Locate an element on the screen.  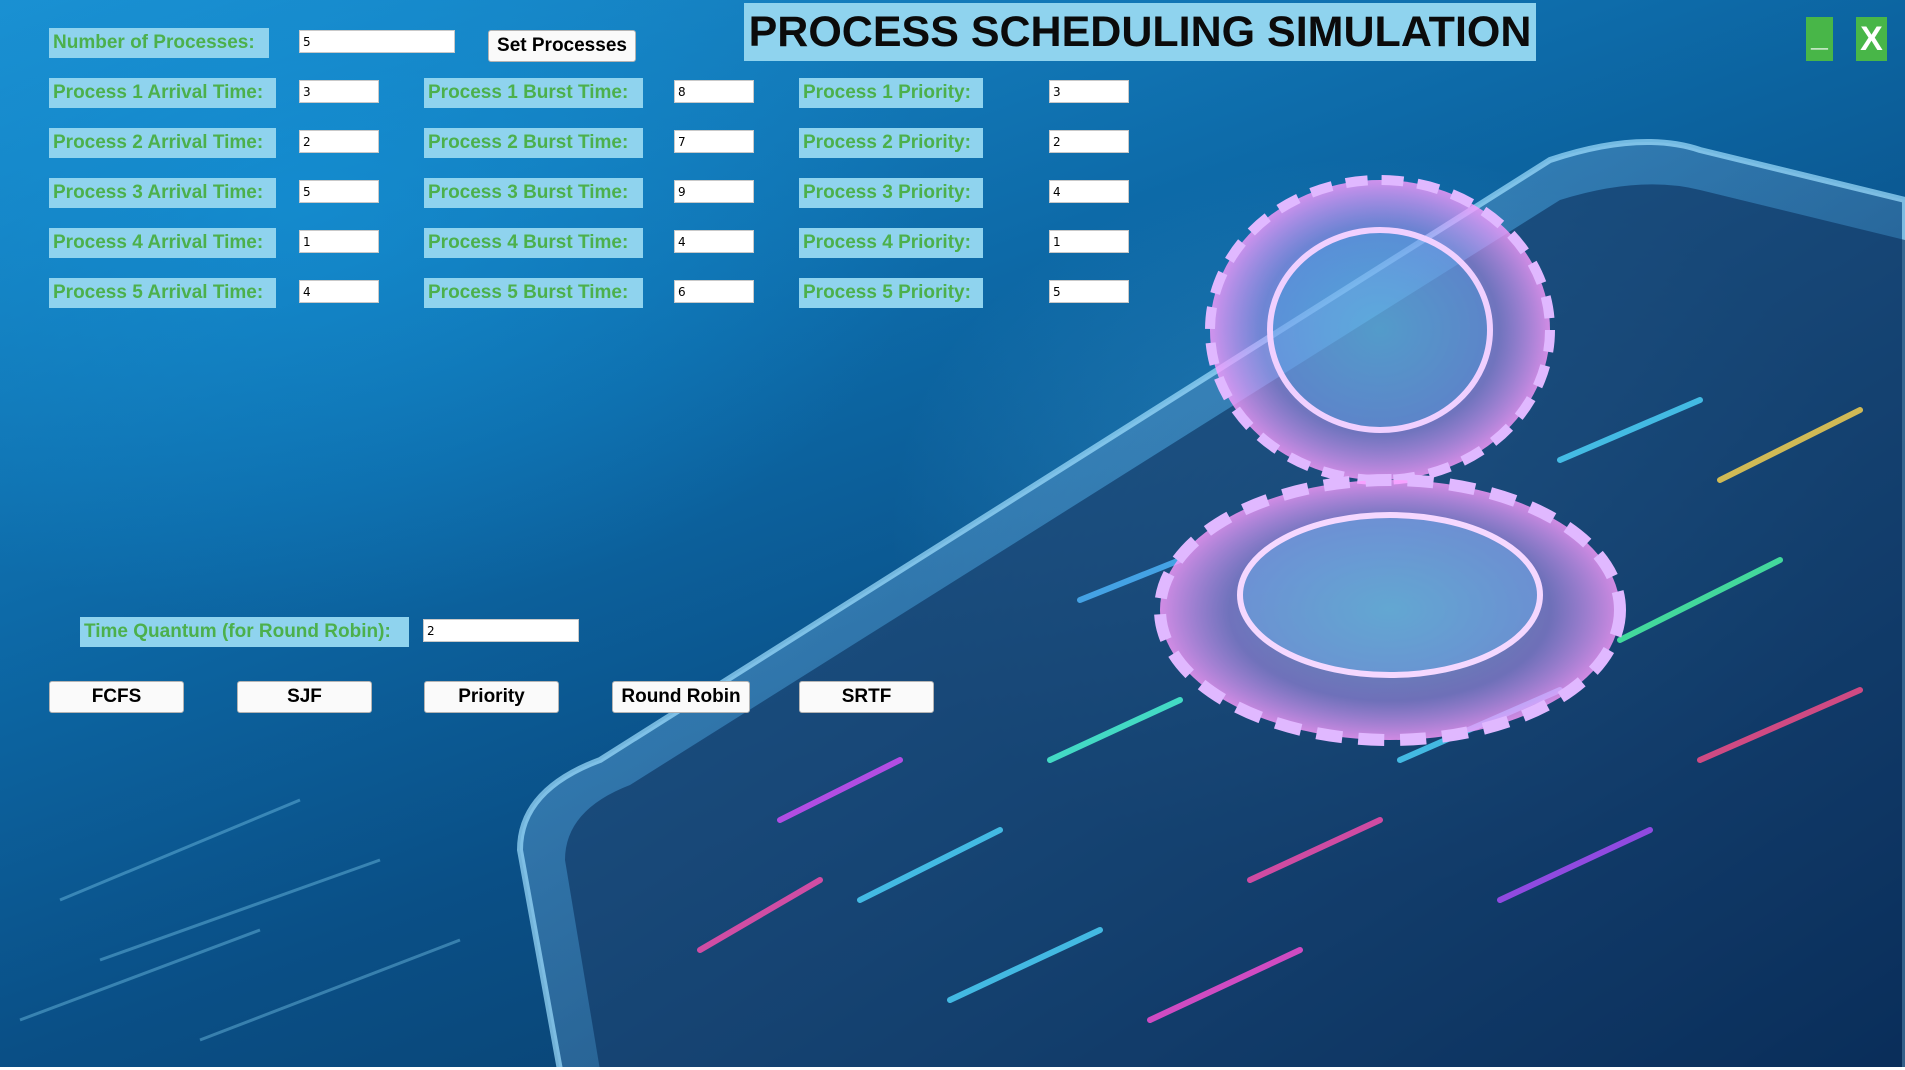
process-2-arrival-label: Process 2 Arrival Time: is located at coordinates (162, 143).